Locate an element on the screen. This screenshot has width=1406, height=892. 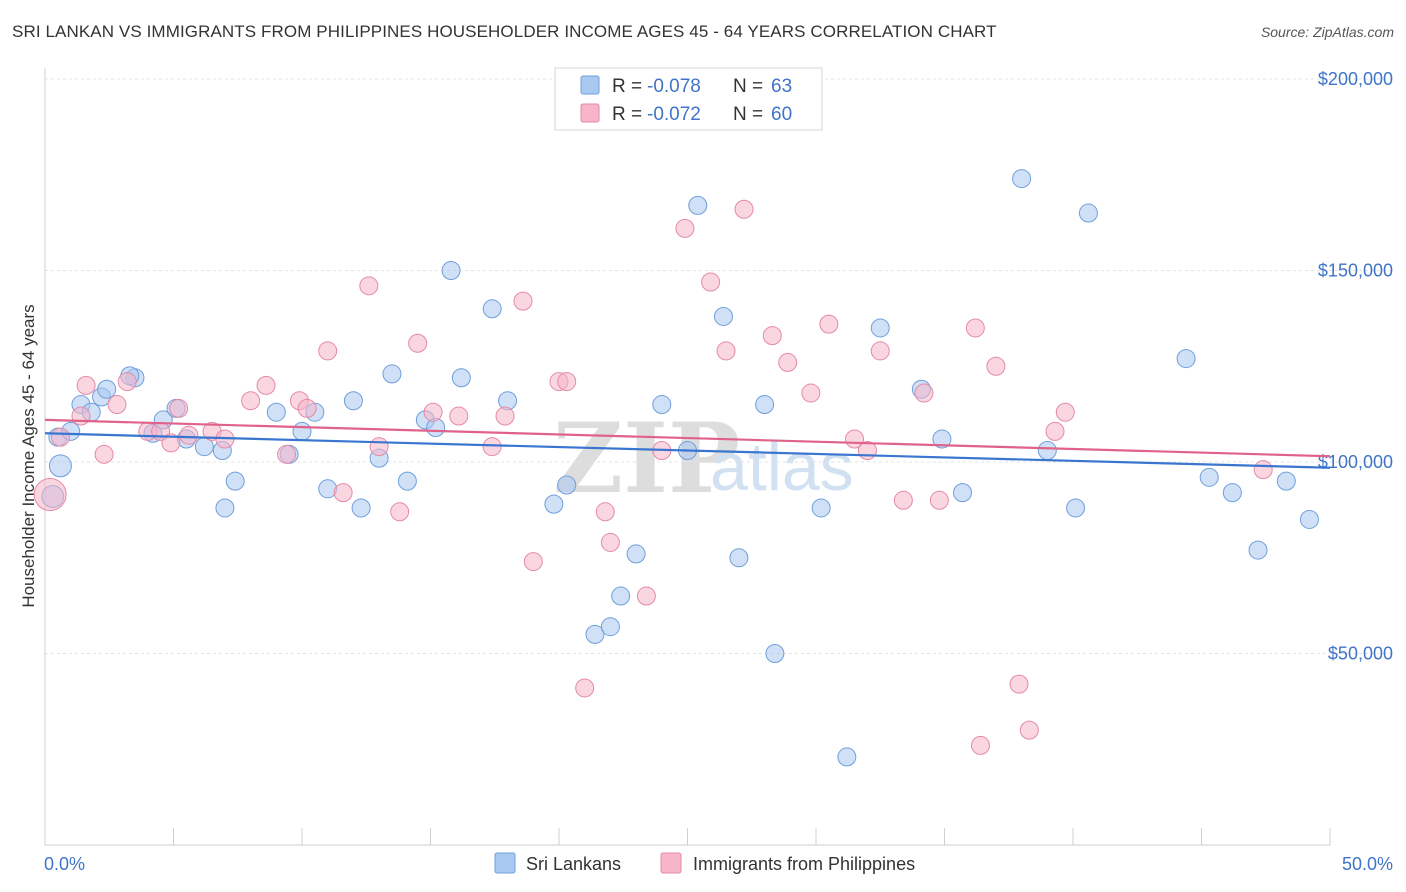
bottom-legend-swatch-sri-lankans is located at coordinates (505, 863).